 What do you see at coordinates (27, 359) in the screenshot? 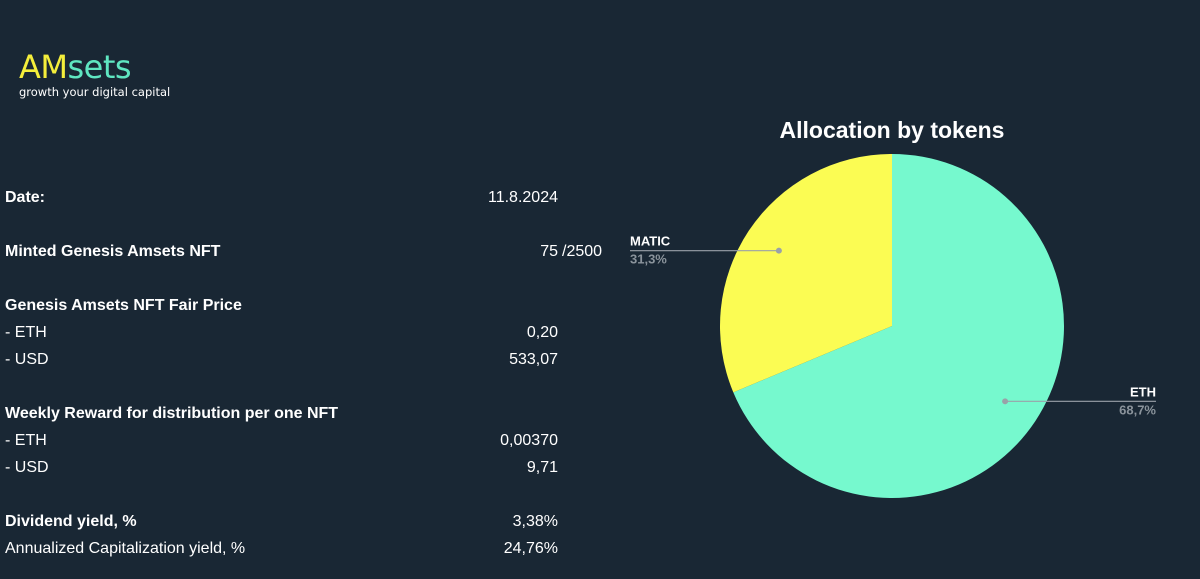
I see `fair-price-usd-label: - USD` at bounding box center [27, 359].